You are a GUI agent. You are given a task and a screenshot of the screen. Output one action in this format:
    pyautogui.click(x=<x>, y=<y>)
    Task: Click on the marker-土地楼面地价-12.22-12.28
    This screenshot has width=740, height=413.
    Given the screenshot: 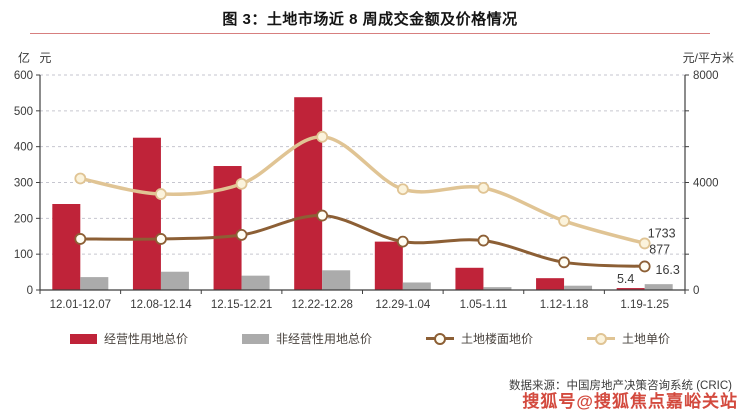 What is the action you would take?
    pyautogui.click(x=322, y=215)
    